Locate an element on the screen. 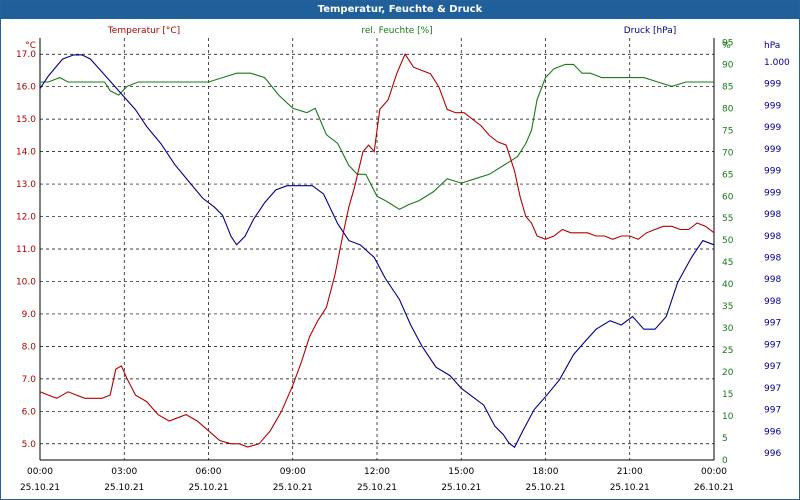 This screenshot has width=800, height=500. x-tick-time: 21:00 is located at coordinates (630, 472).